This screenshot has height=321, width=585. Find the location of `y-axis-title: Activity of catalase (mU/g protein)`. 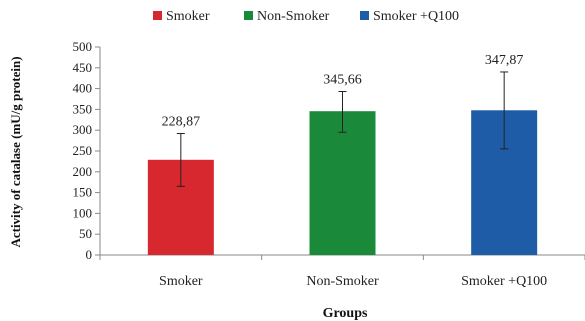

y-axis-title: Activity of catalase (mU/g protein) is located at coordinates (15, 151).